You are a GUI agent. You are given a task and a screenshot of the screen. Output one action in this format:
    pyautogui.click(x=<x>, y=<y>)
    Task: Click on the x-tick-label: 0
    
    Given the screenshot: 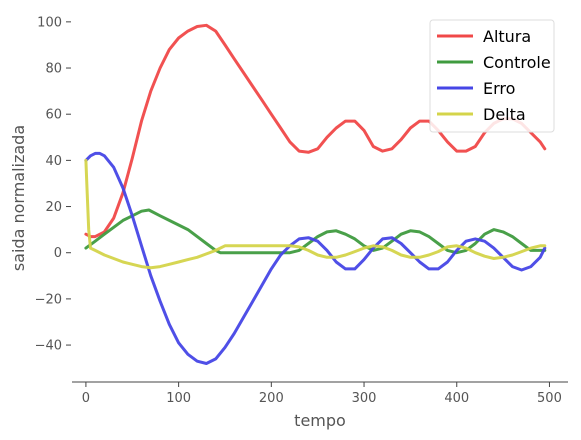 What is the action you would take?
    pyautogui.click(x=86, y=398)
    